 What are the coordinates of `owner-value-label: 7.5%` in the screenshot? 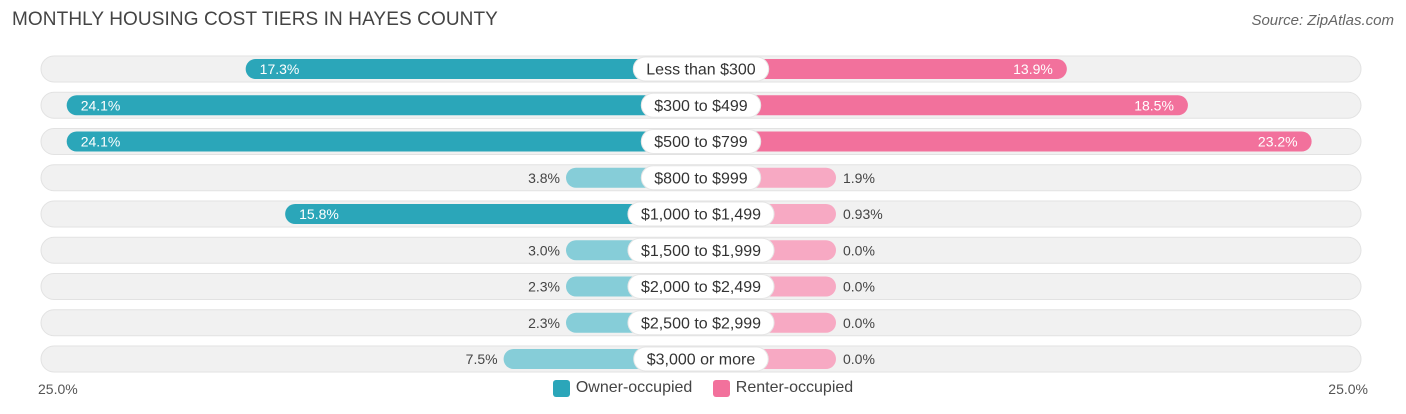 It's located at (482, 359).